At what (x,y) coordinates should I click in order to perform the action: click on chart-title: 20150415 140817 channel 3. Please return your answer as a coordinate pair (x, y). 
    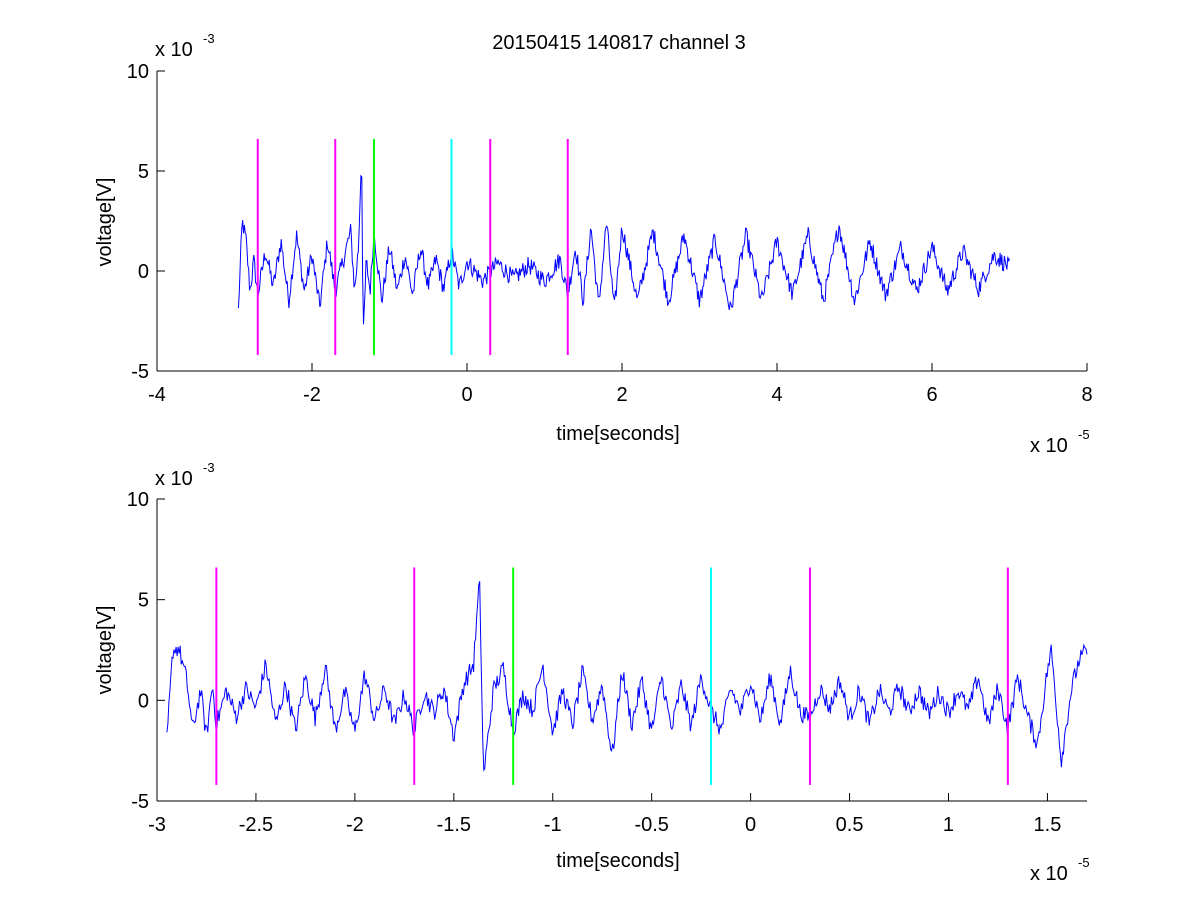
    Looking at the image, I should click on (619, 43).